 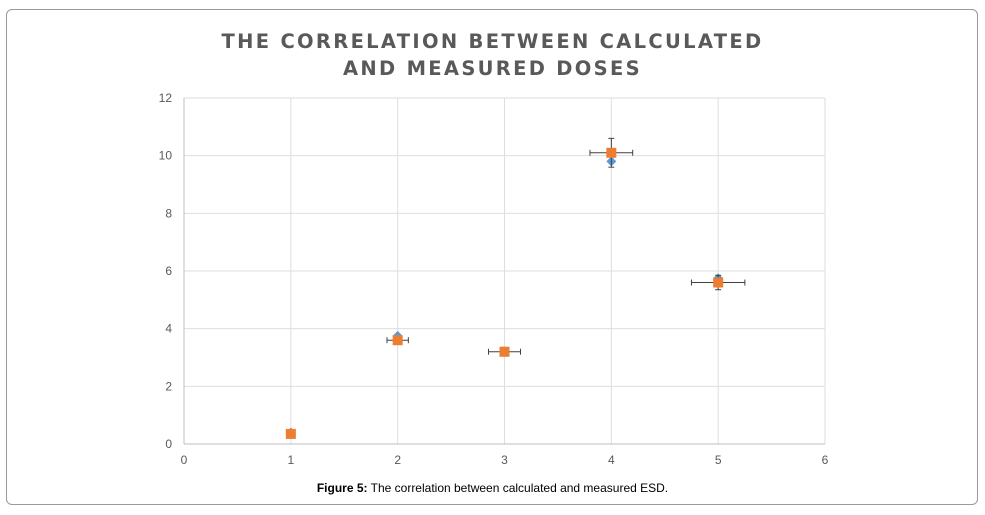 What do you see at coordinates (290, 460) in the screenshot?
I see `x-tick-label: 1` at bounding box center [290, 460].